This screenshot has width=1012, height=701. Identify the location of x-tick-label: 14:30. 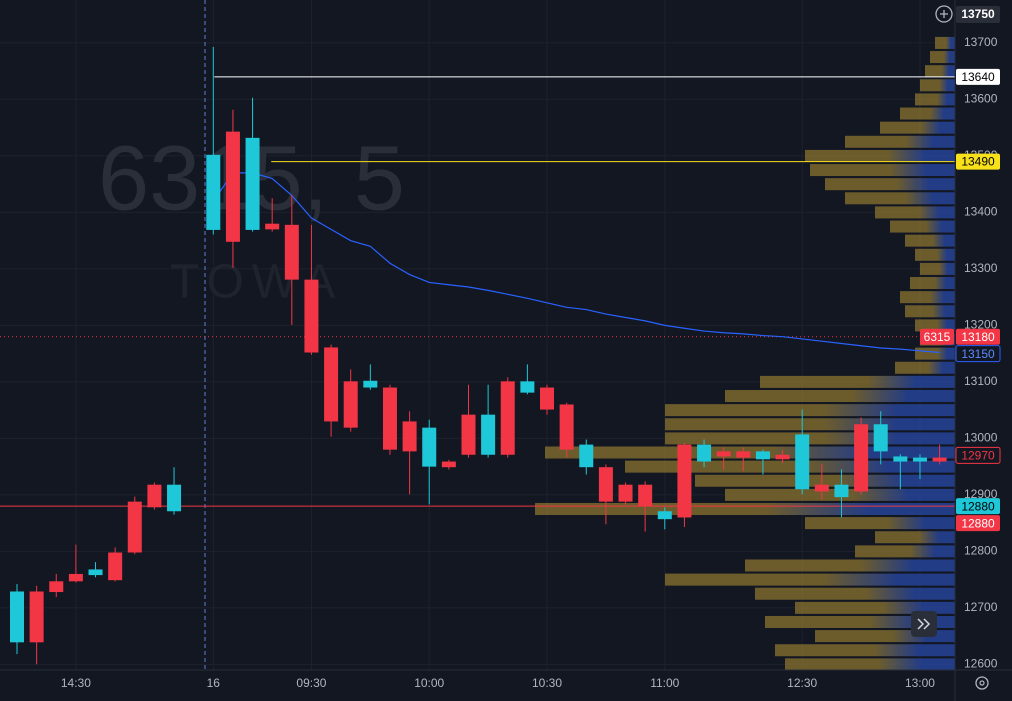
(76, 683).